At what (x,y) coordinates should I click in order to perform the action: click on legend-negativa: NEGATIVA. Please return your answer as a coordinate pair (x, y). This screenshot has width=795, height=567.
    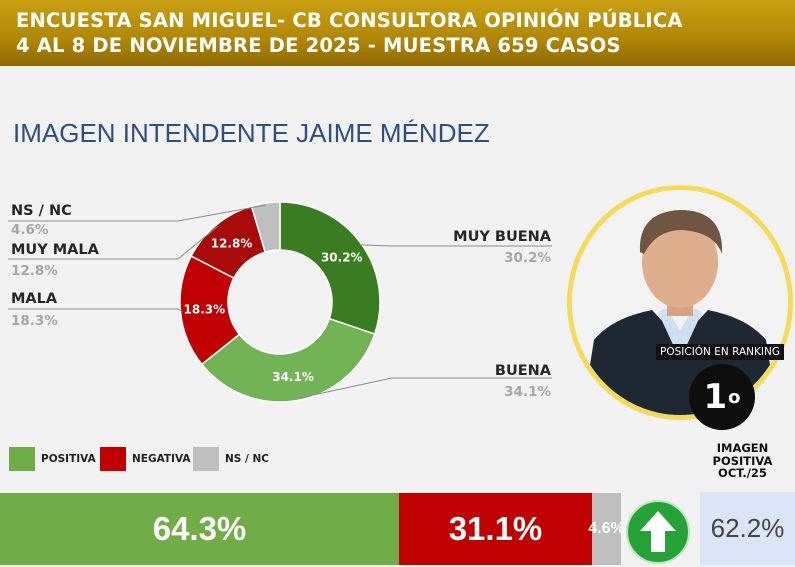
    Looking at the image, I should click on (145, 459).